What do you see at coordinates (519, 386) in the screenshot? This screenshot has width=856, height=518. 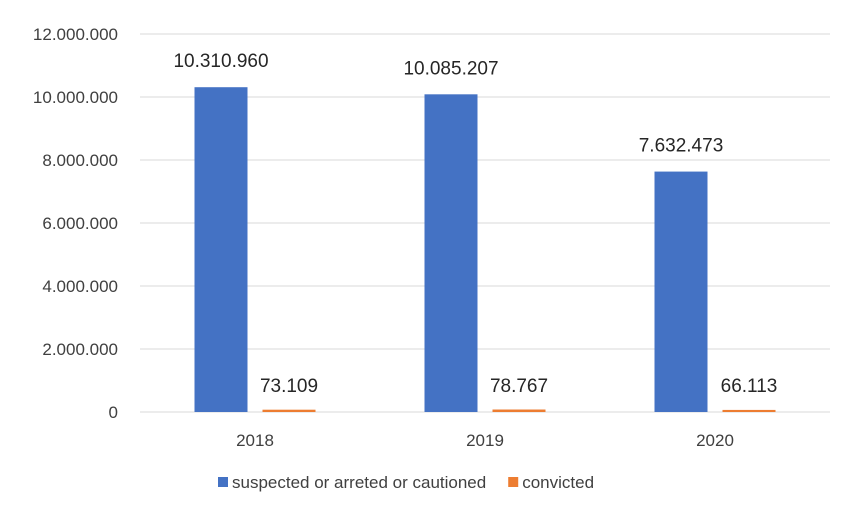 I see `data-label-convicted-2019: 78.767` at bounding box center [519, 386].